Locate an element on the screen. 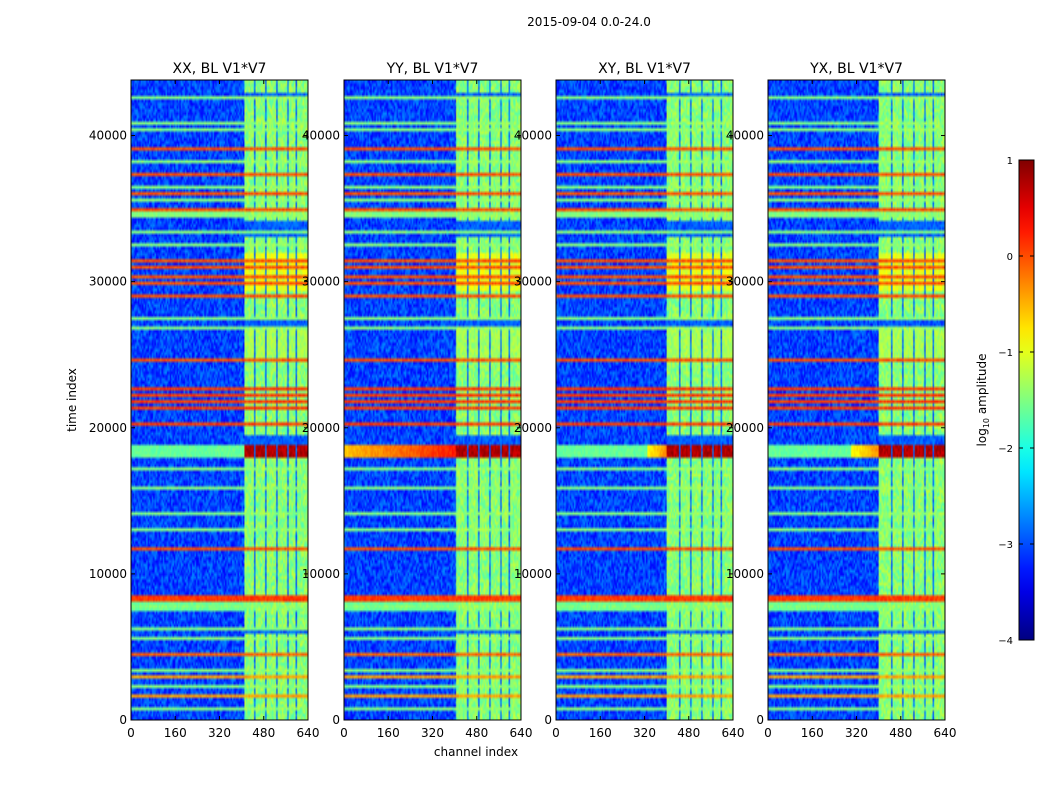 The image size is (1050, 800). colorbar-label-amp: amplitude is located at coordinates (982, 386).